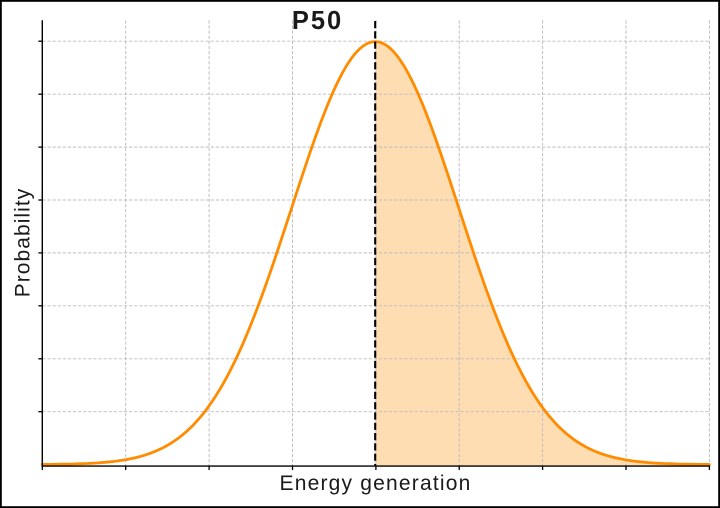 This screenshot has height=508, width=720. What do you see at coordinates (22, 243) in the screenshot?
I see `svg-text: Probability` at bounding box center [22, 243].